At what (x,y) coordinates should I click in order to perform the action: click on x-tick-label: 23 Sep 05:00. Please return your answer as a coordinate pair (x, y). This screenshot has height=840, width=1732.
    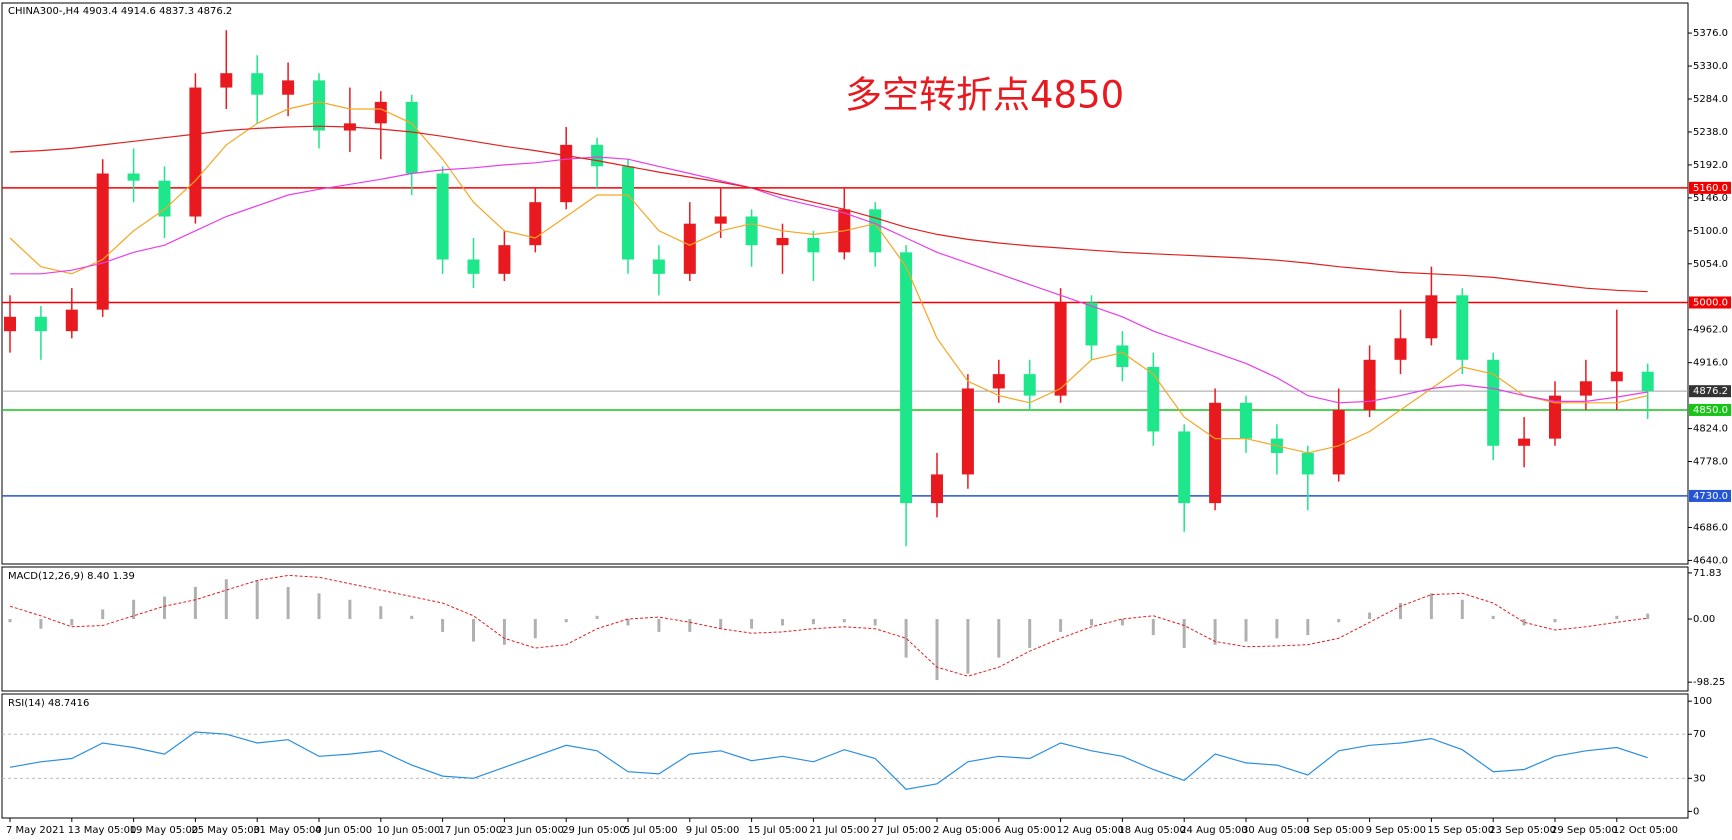
    Looking at the image, I should click on (1522, 830).